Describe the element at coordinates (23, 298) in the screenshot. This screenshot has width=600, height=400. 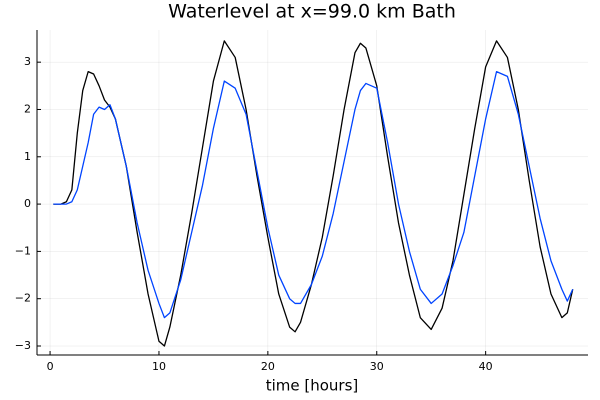
I see `y-tick-label: −2` at that location.